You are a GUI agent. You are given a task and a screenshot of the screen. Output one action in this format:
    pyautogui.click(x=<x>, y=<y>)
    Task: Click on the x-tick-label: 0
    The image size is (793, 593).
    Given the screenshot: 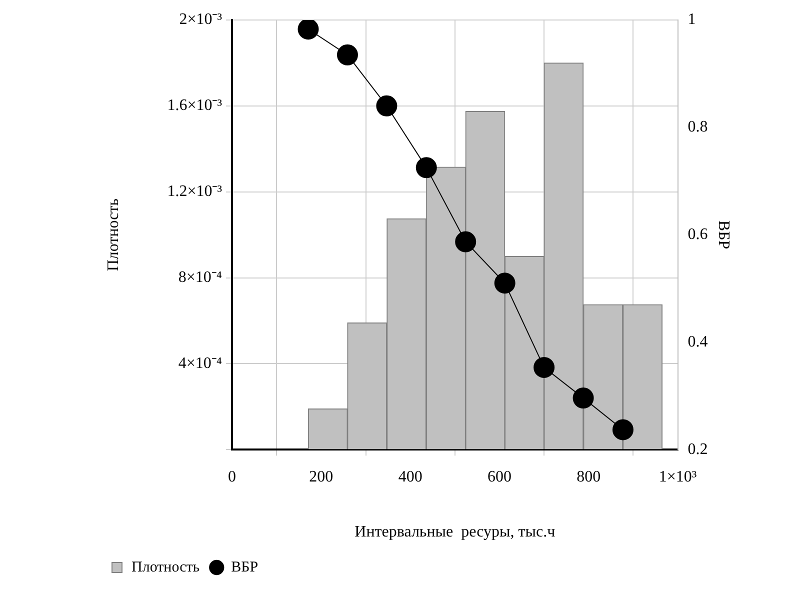 What is the action you would take?
    pyautogui.click(x=232, y=477)
    